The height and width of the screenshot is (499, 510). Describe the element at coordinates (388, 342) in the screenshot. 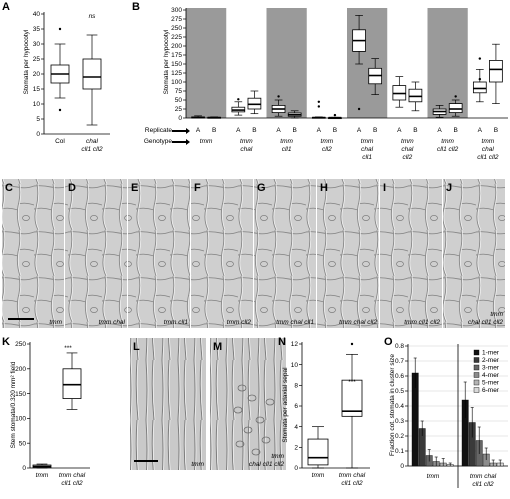

I see `panel-o-label: O` at that location.